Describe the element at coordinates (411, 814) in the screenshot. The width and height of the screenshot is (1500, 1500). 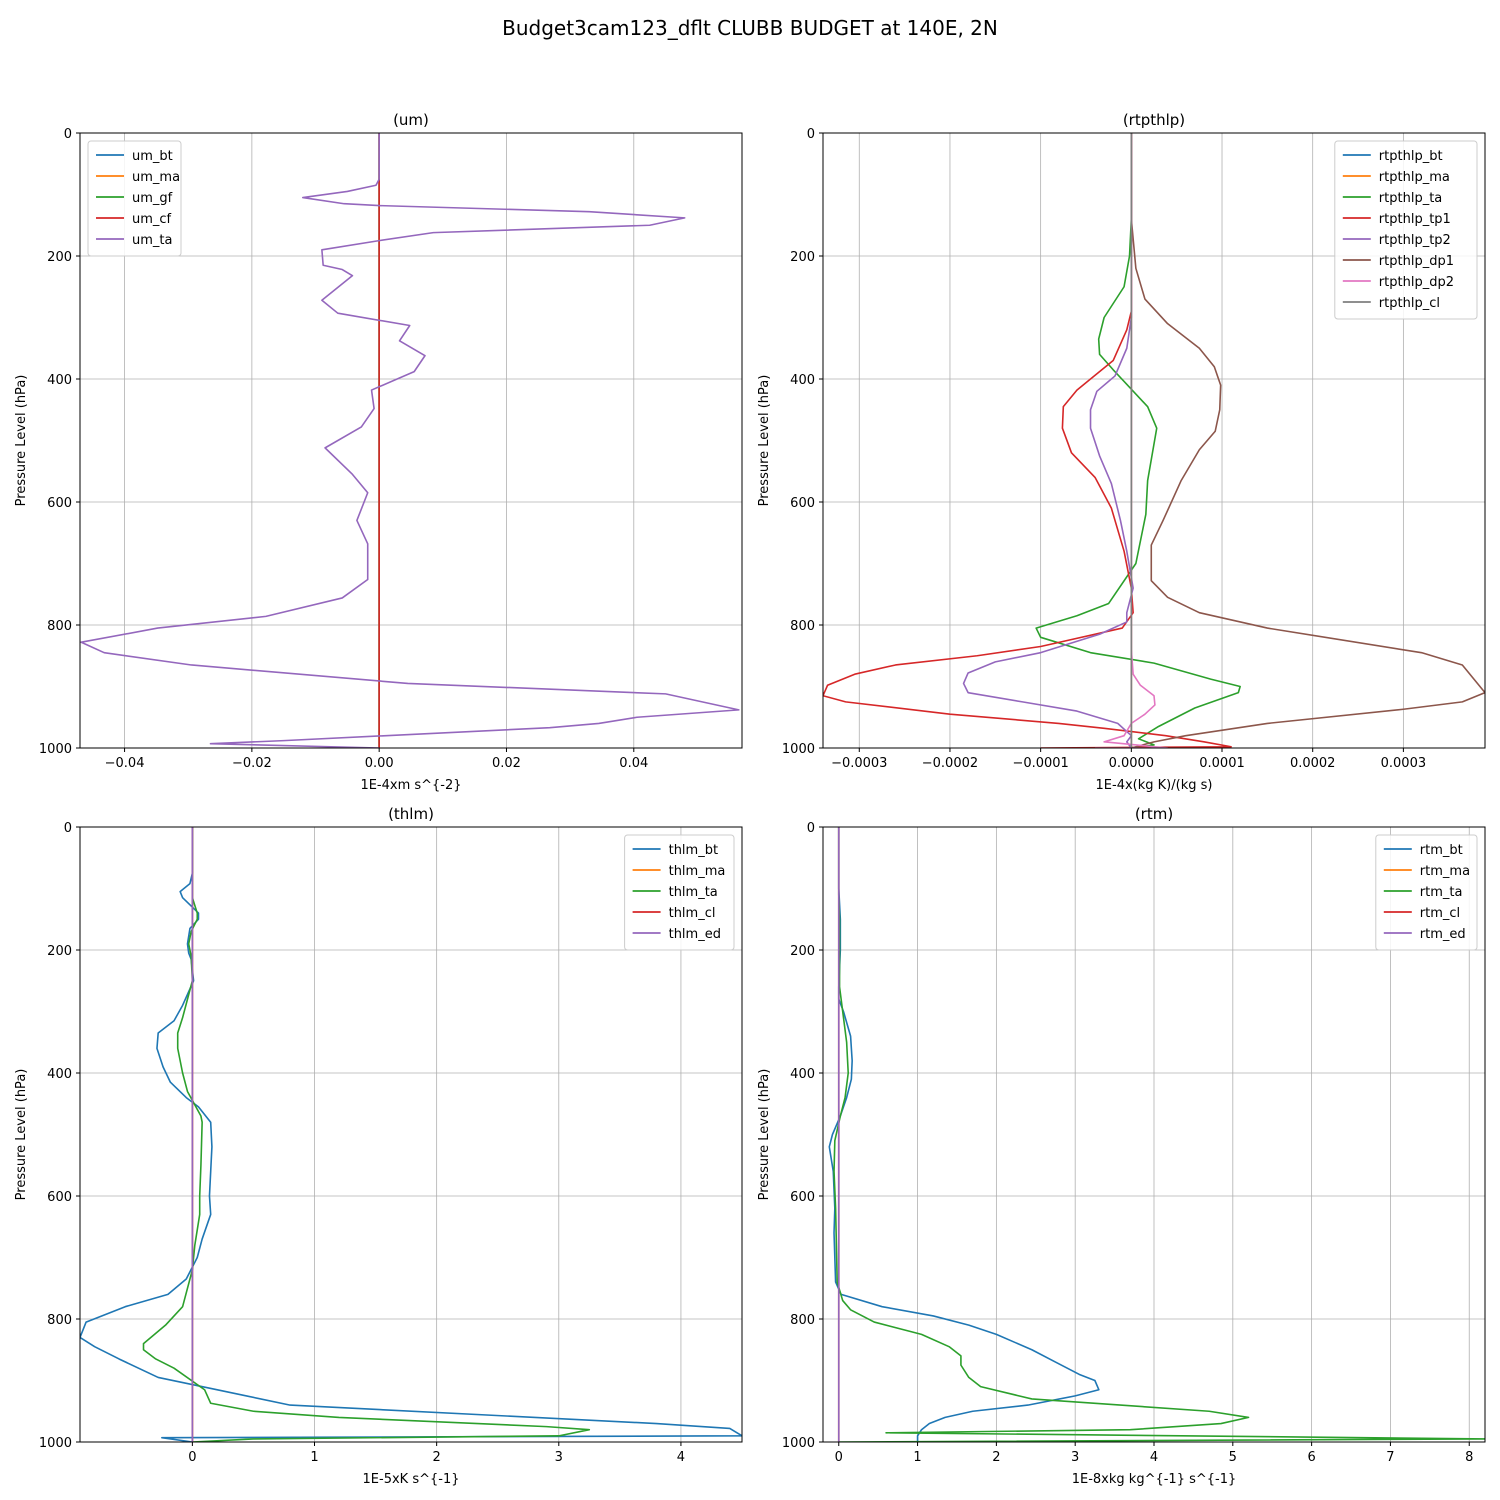
I see `panel-title: (thlm)` at that location.